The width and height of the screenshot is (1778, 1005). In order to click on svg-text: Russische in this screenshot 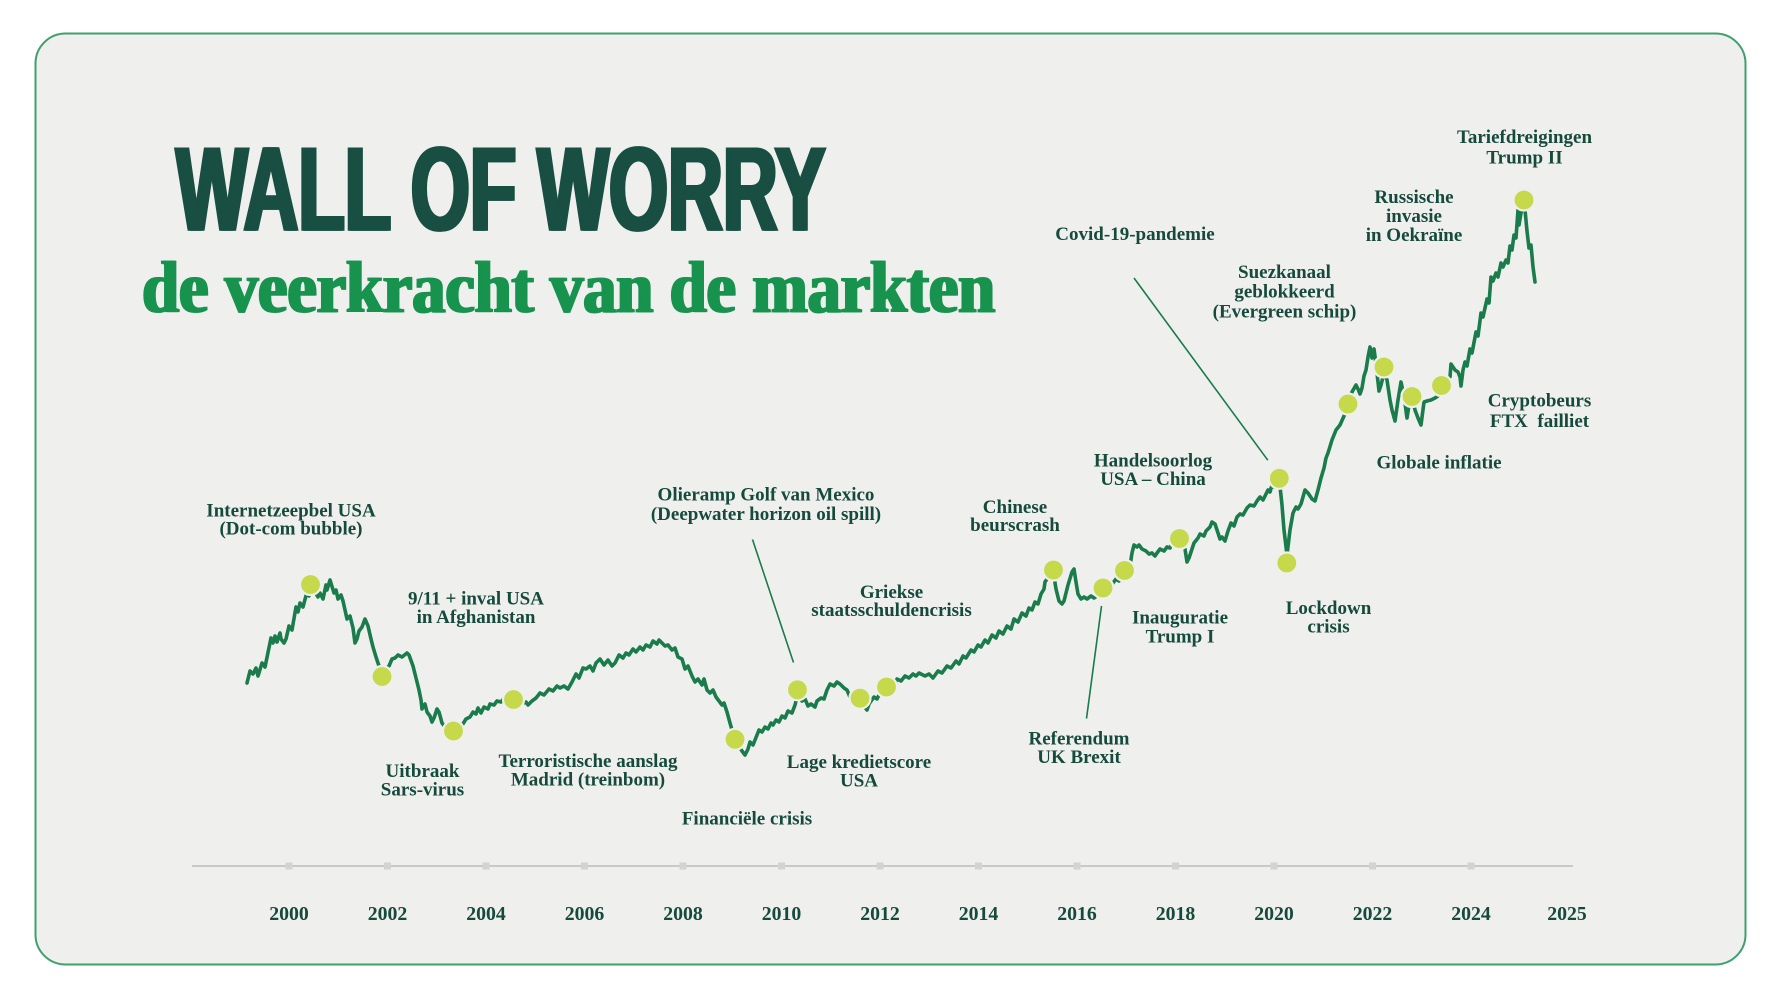, I will do `click(1413, 197)`.